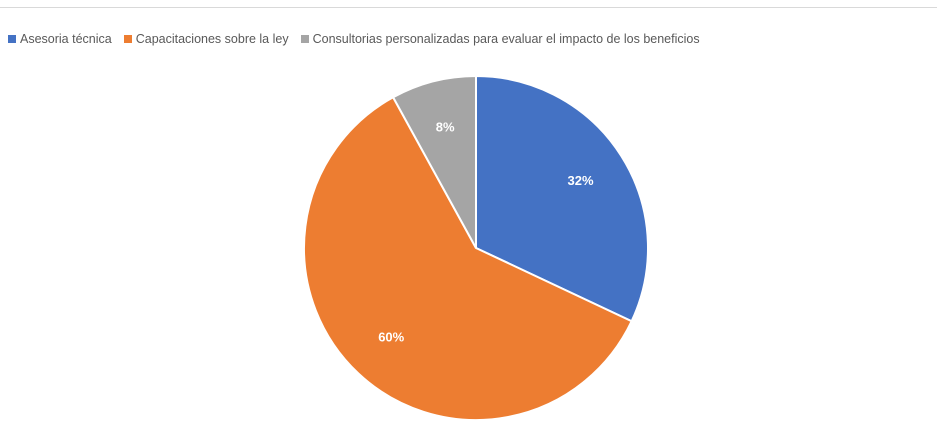 This screenshot has height=436, width=937. I want to click on data-label-asesoria: 32%, so click(581, 180).